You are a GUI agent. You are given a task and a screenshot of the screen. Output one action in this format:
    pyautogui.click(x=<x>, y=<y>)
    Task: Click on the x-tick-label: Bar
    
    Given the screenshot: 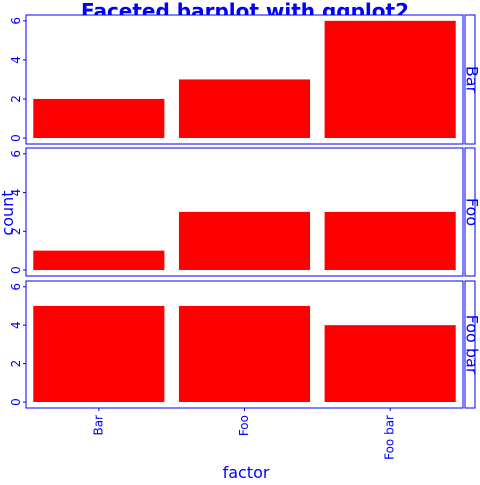 What is the action you would take?
    pyautogui.click(x=98, y=425)
    